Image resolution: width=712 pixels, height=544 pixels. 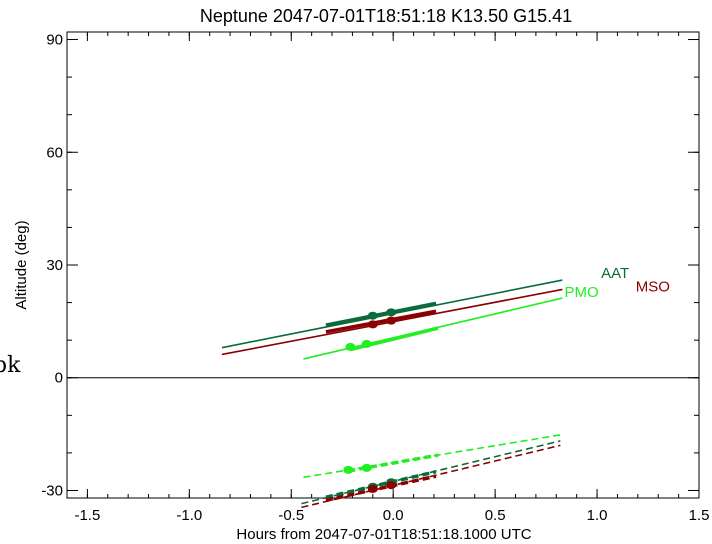 What do you see at coordinates (699, 515) in the screenshot?
I see `x-tick-label: 1.5` at bounding box center [699, 515].